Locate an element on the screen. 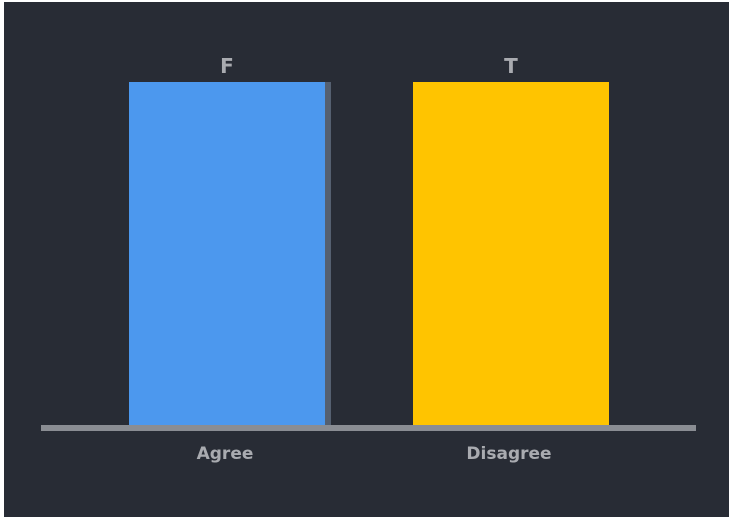 The width and height of the screenshot is (731, 522). x-tick-label-disagree: Disagree is located at coordinates (508, 454).